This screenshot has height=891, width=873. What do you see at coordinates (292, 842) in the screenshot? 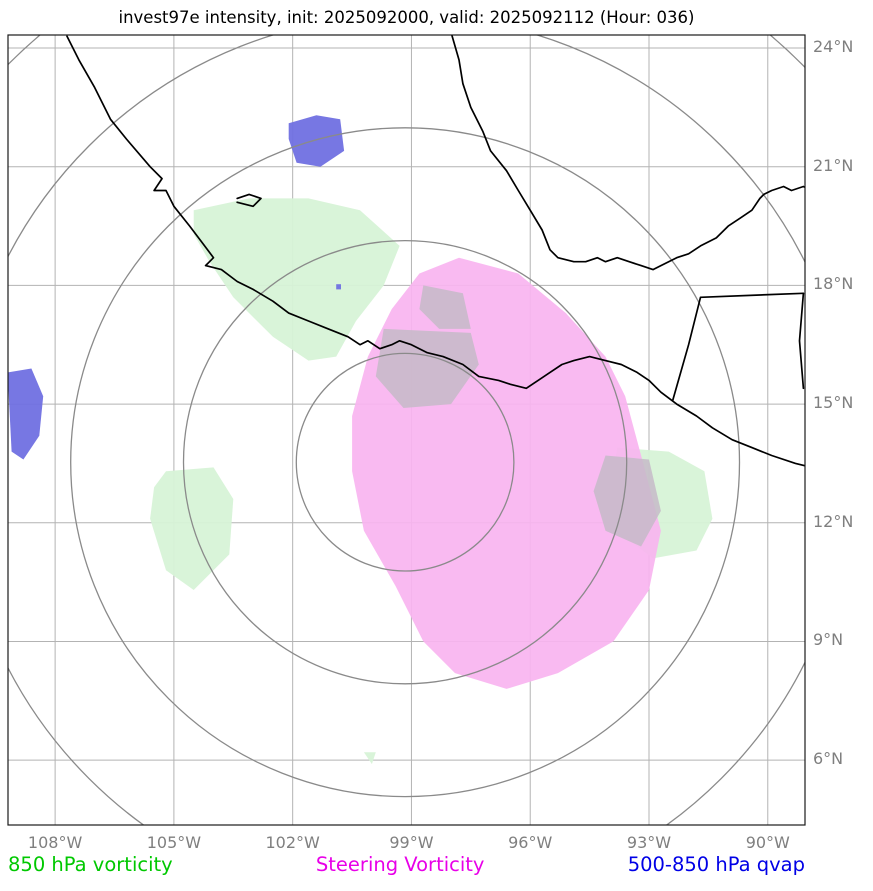
I see `lon-tick-label: 102°W` at bounding box center [292, 842].